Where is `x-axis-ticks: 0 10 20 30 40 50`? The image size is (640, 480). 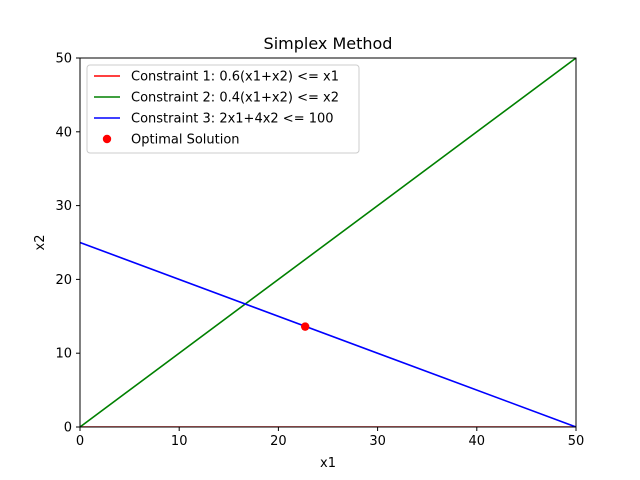
x-axis-ticks: 0 10 20 30 40 50 is located at coordinates (330, 438).